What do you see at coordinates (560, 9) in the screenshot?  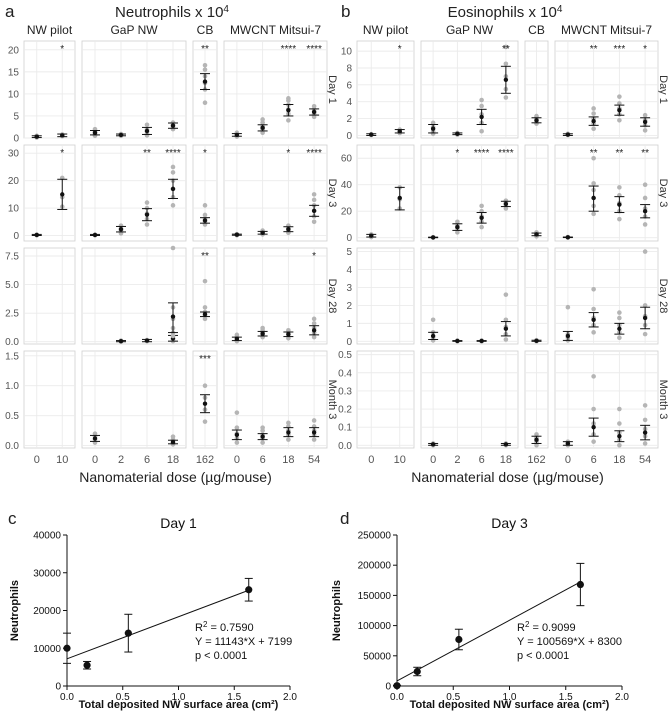 I see `panel-title-sup: 4` at bounding box center [560, 9].